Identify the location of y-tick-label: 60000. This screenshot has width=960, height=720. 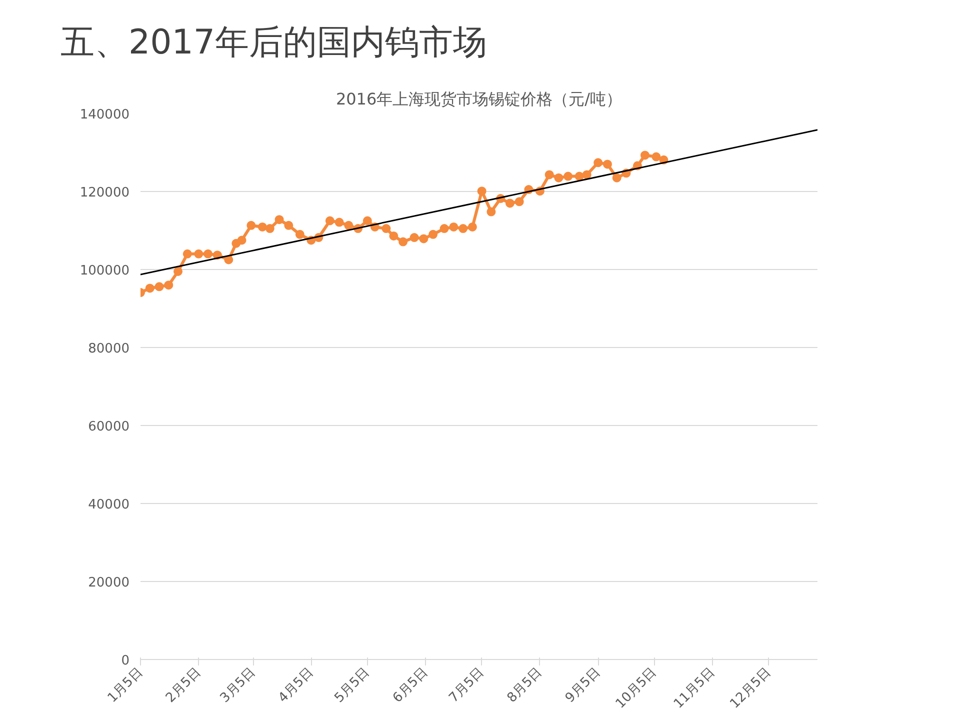
(109, 427).